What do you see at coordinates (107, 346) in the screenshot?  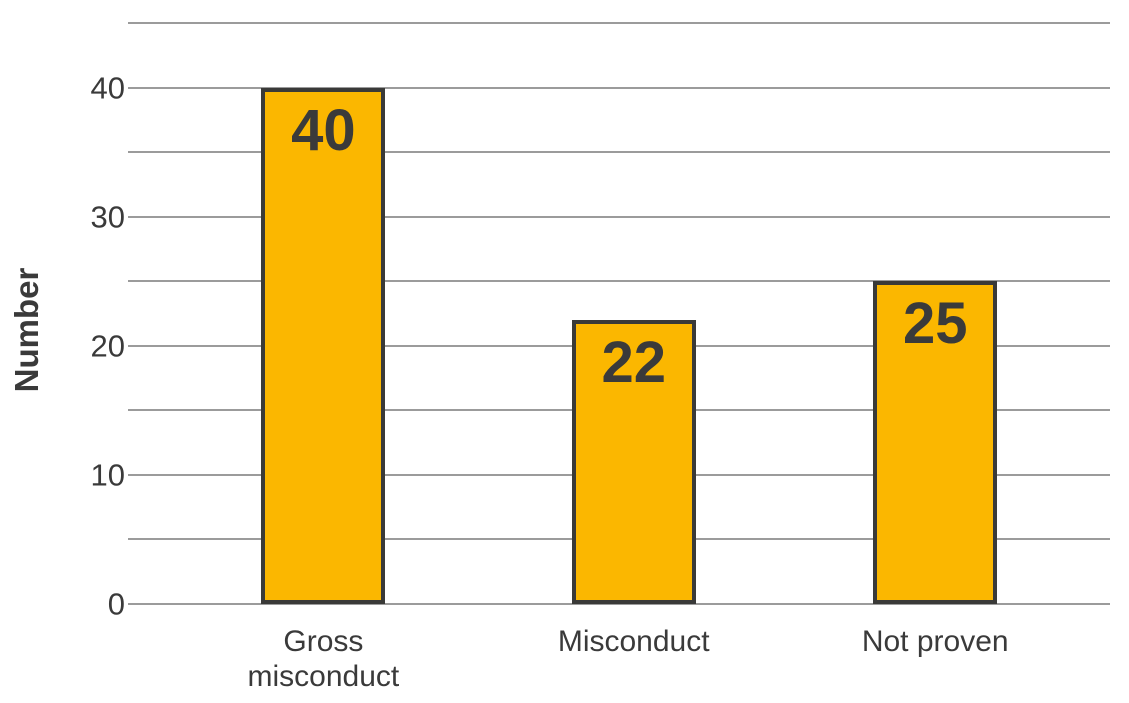 I see `y-tick-label: 20` at bounding box center [107, 346].